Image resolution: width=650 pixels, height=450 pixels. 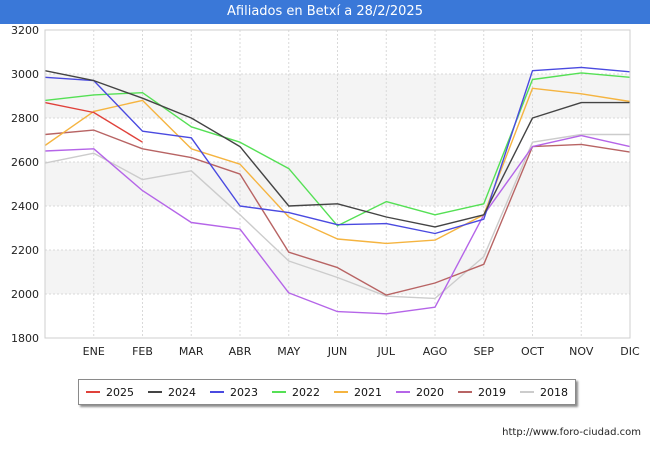 I want to click on legend-item-2020: 2020, so click(x=420, y=392).